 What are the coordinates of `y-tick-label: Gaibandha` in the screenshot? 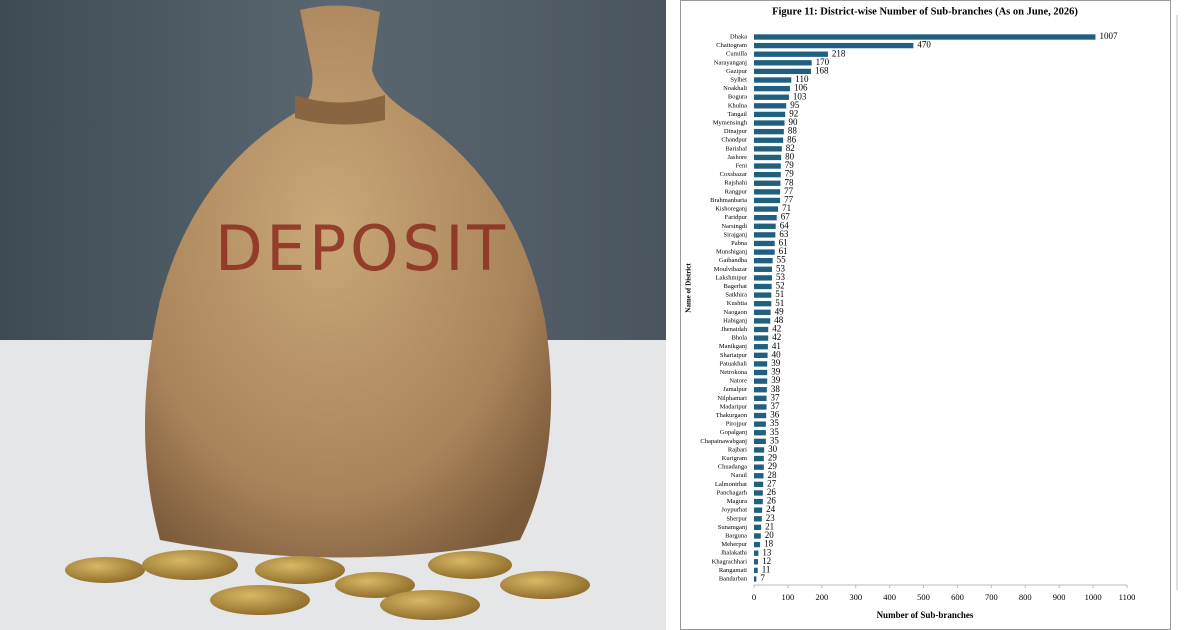 It's located at (733, 260).